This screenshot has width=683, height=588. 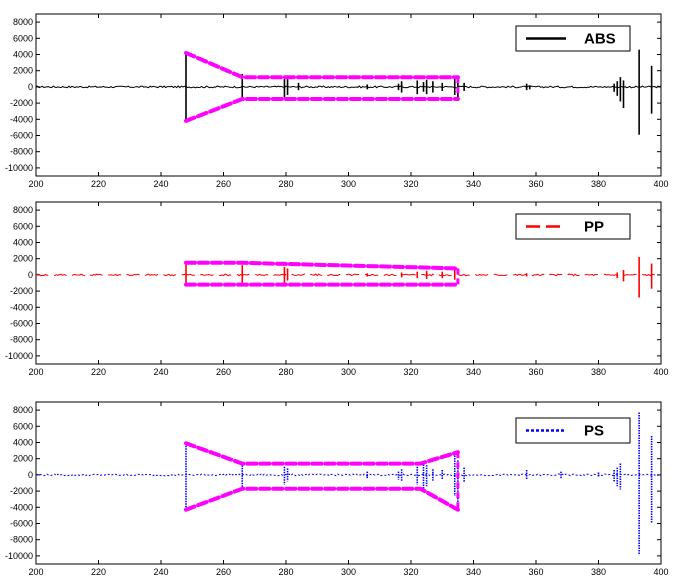 What do you see at coordinates (600, 39) in the screenshot?
I see `legend-label: ABS` at bounding box center [600, 39].